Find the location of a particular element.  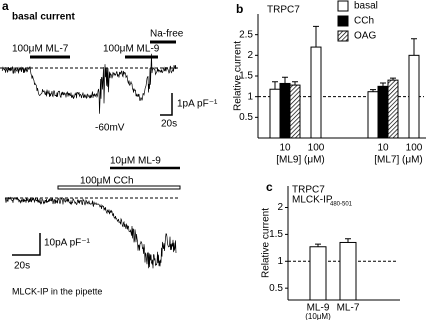

y-tick-label: 2.5 is located at coordinates (246, 34).